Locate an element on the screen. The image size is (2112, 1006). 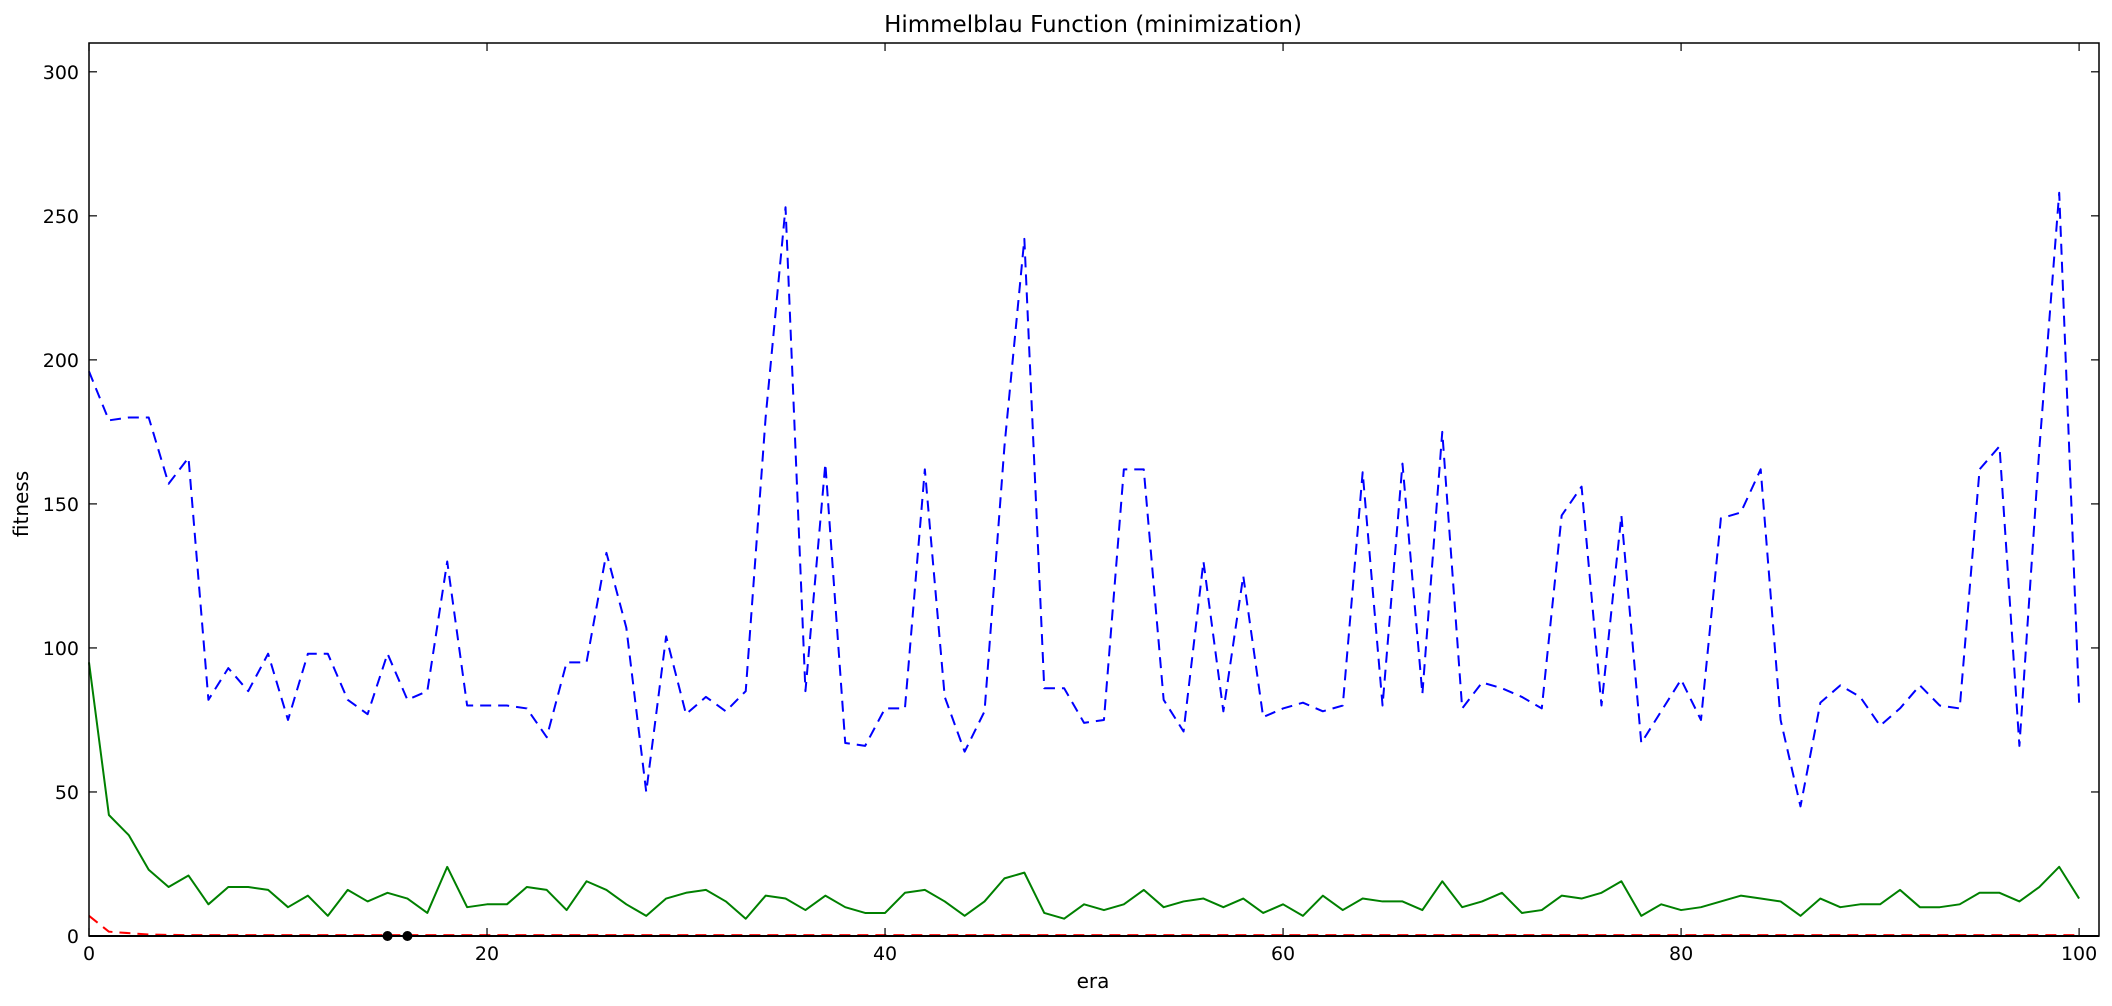
x-tick-label: 100 is located at coordinates (2079, 954).